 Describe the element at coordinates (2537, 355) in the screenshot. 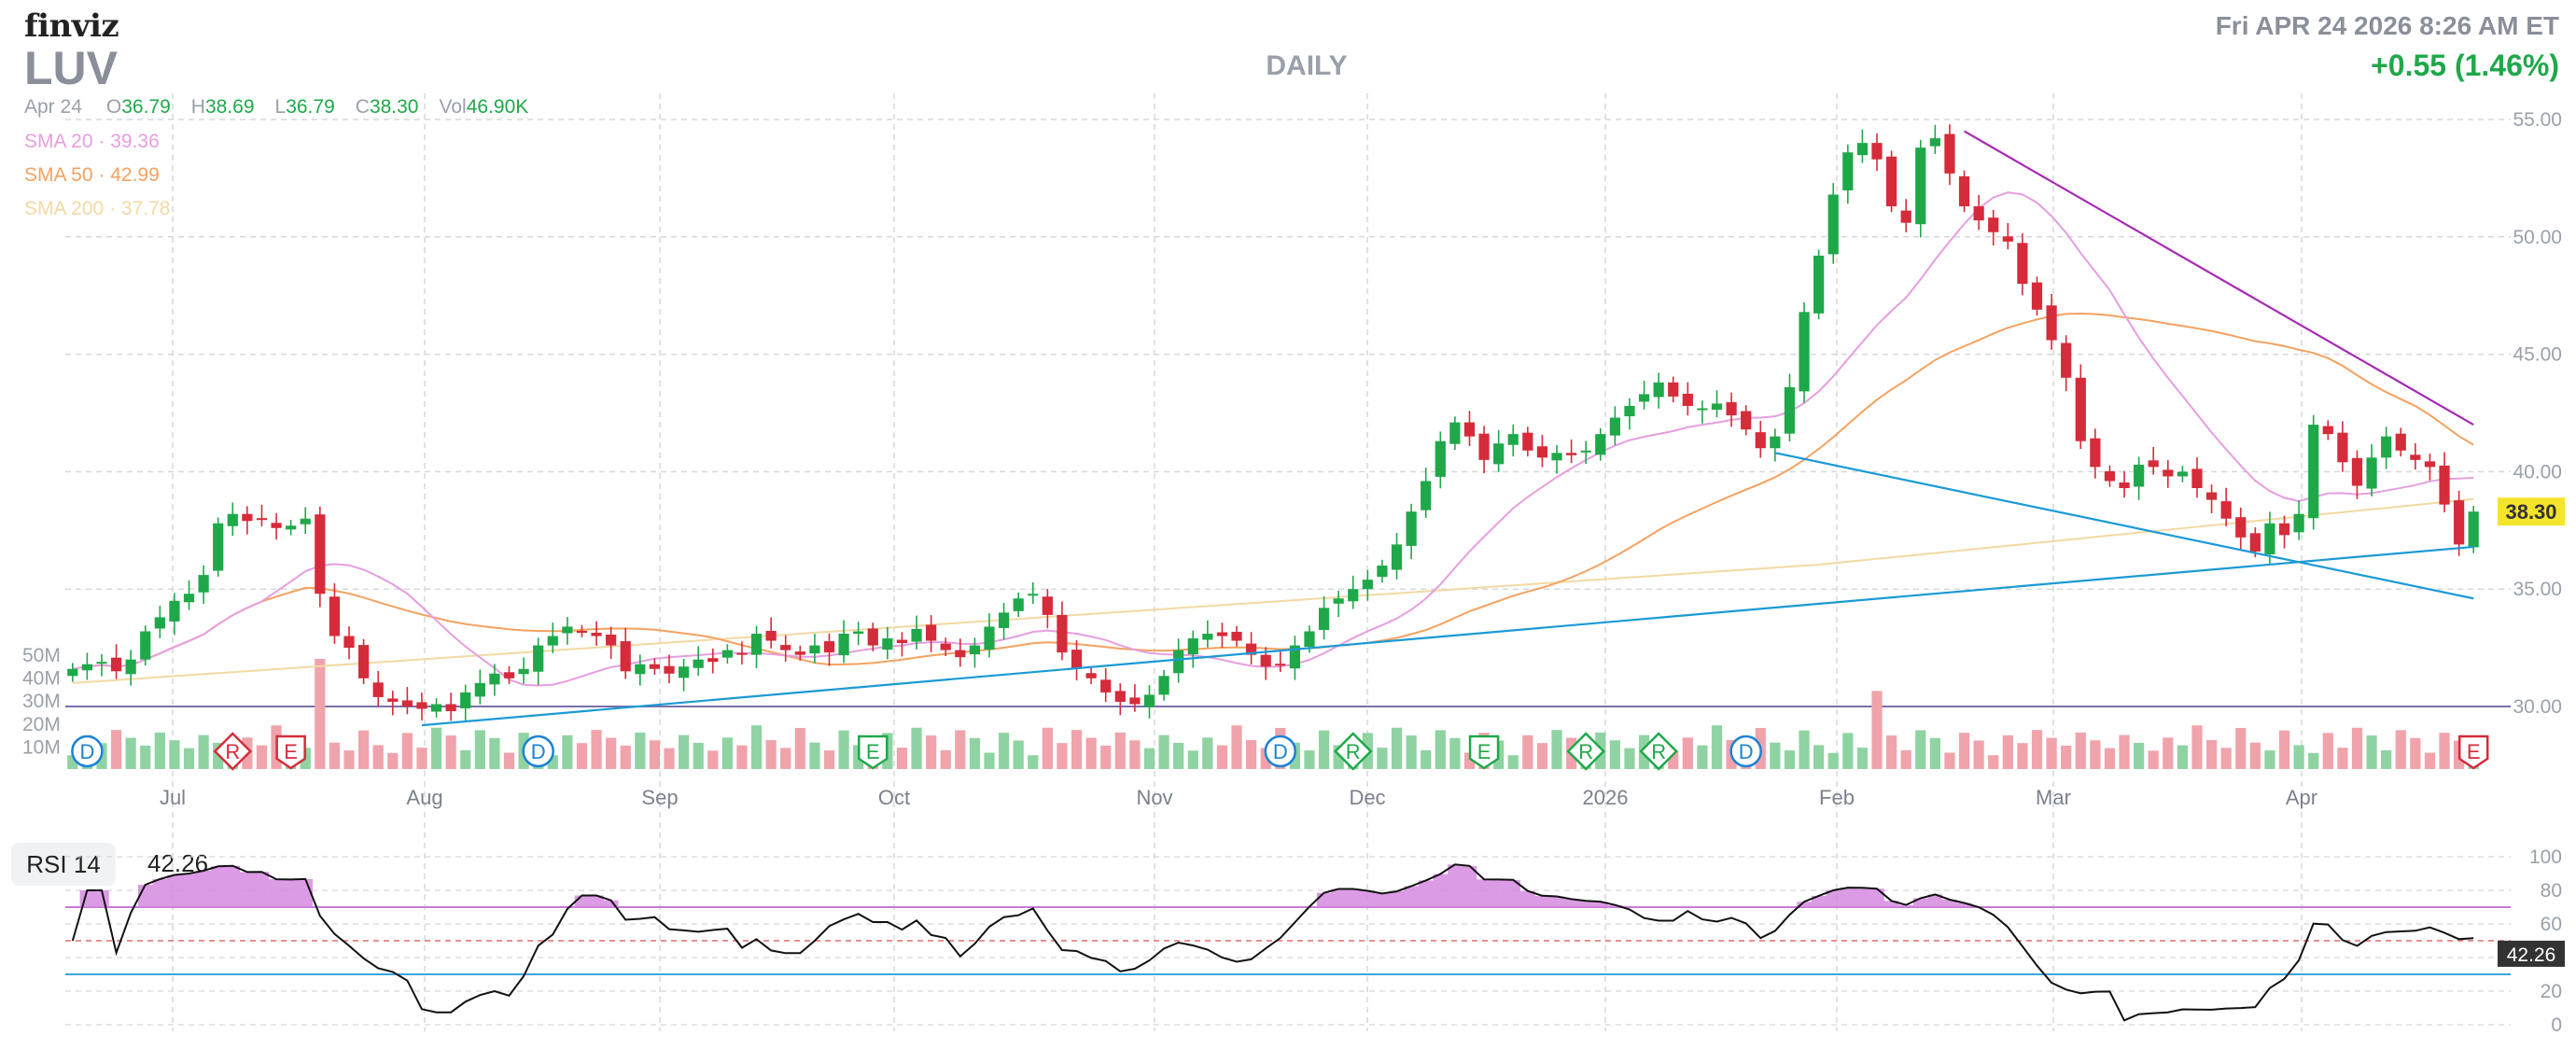

I see `price-tick-label: 45.00` at that location.